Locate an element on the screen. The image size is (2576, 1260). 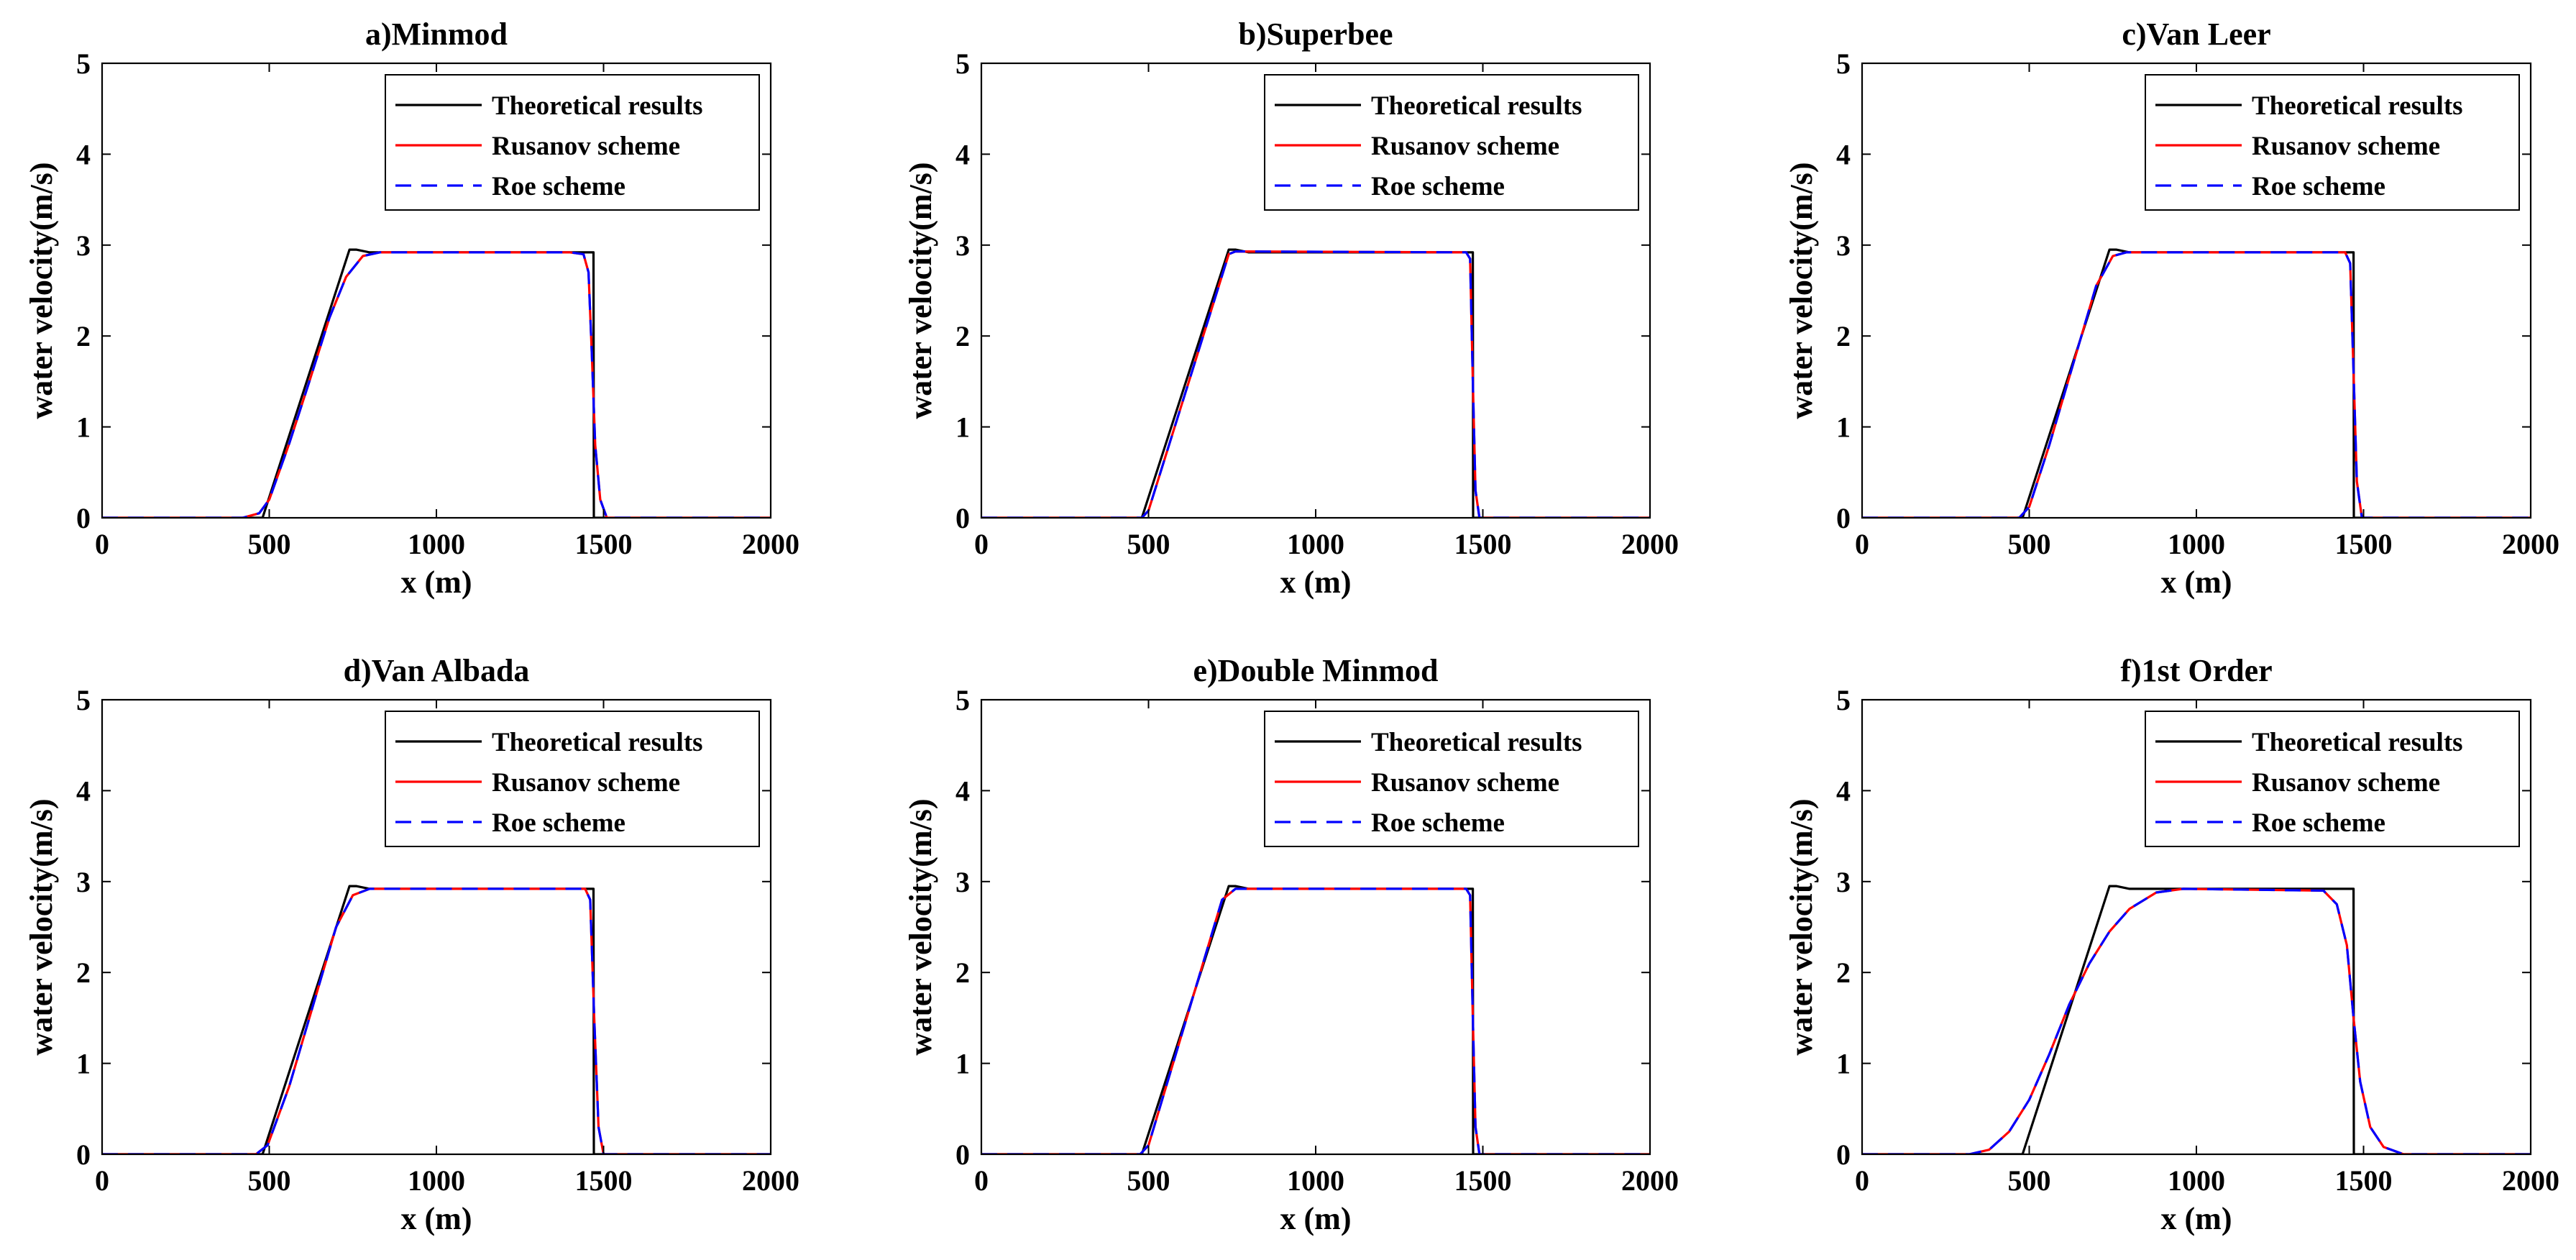
chart-title: b)Superbee is located at coordinates (1315, 34).